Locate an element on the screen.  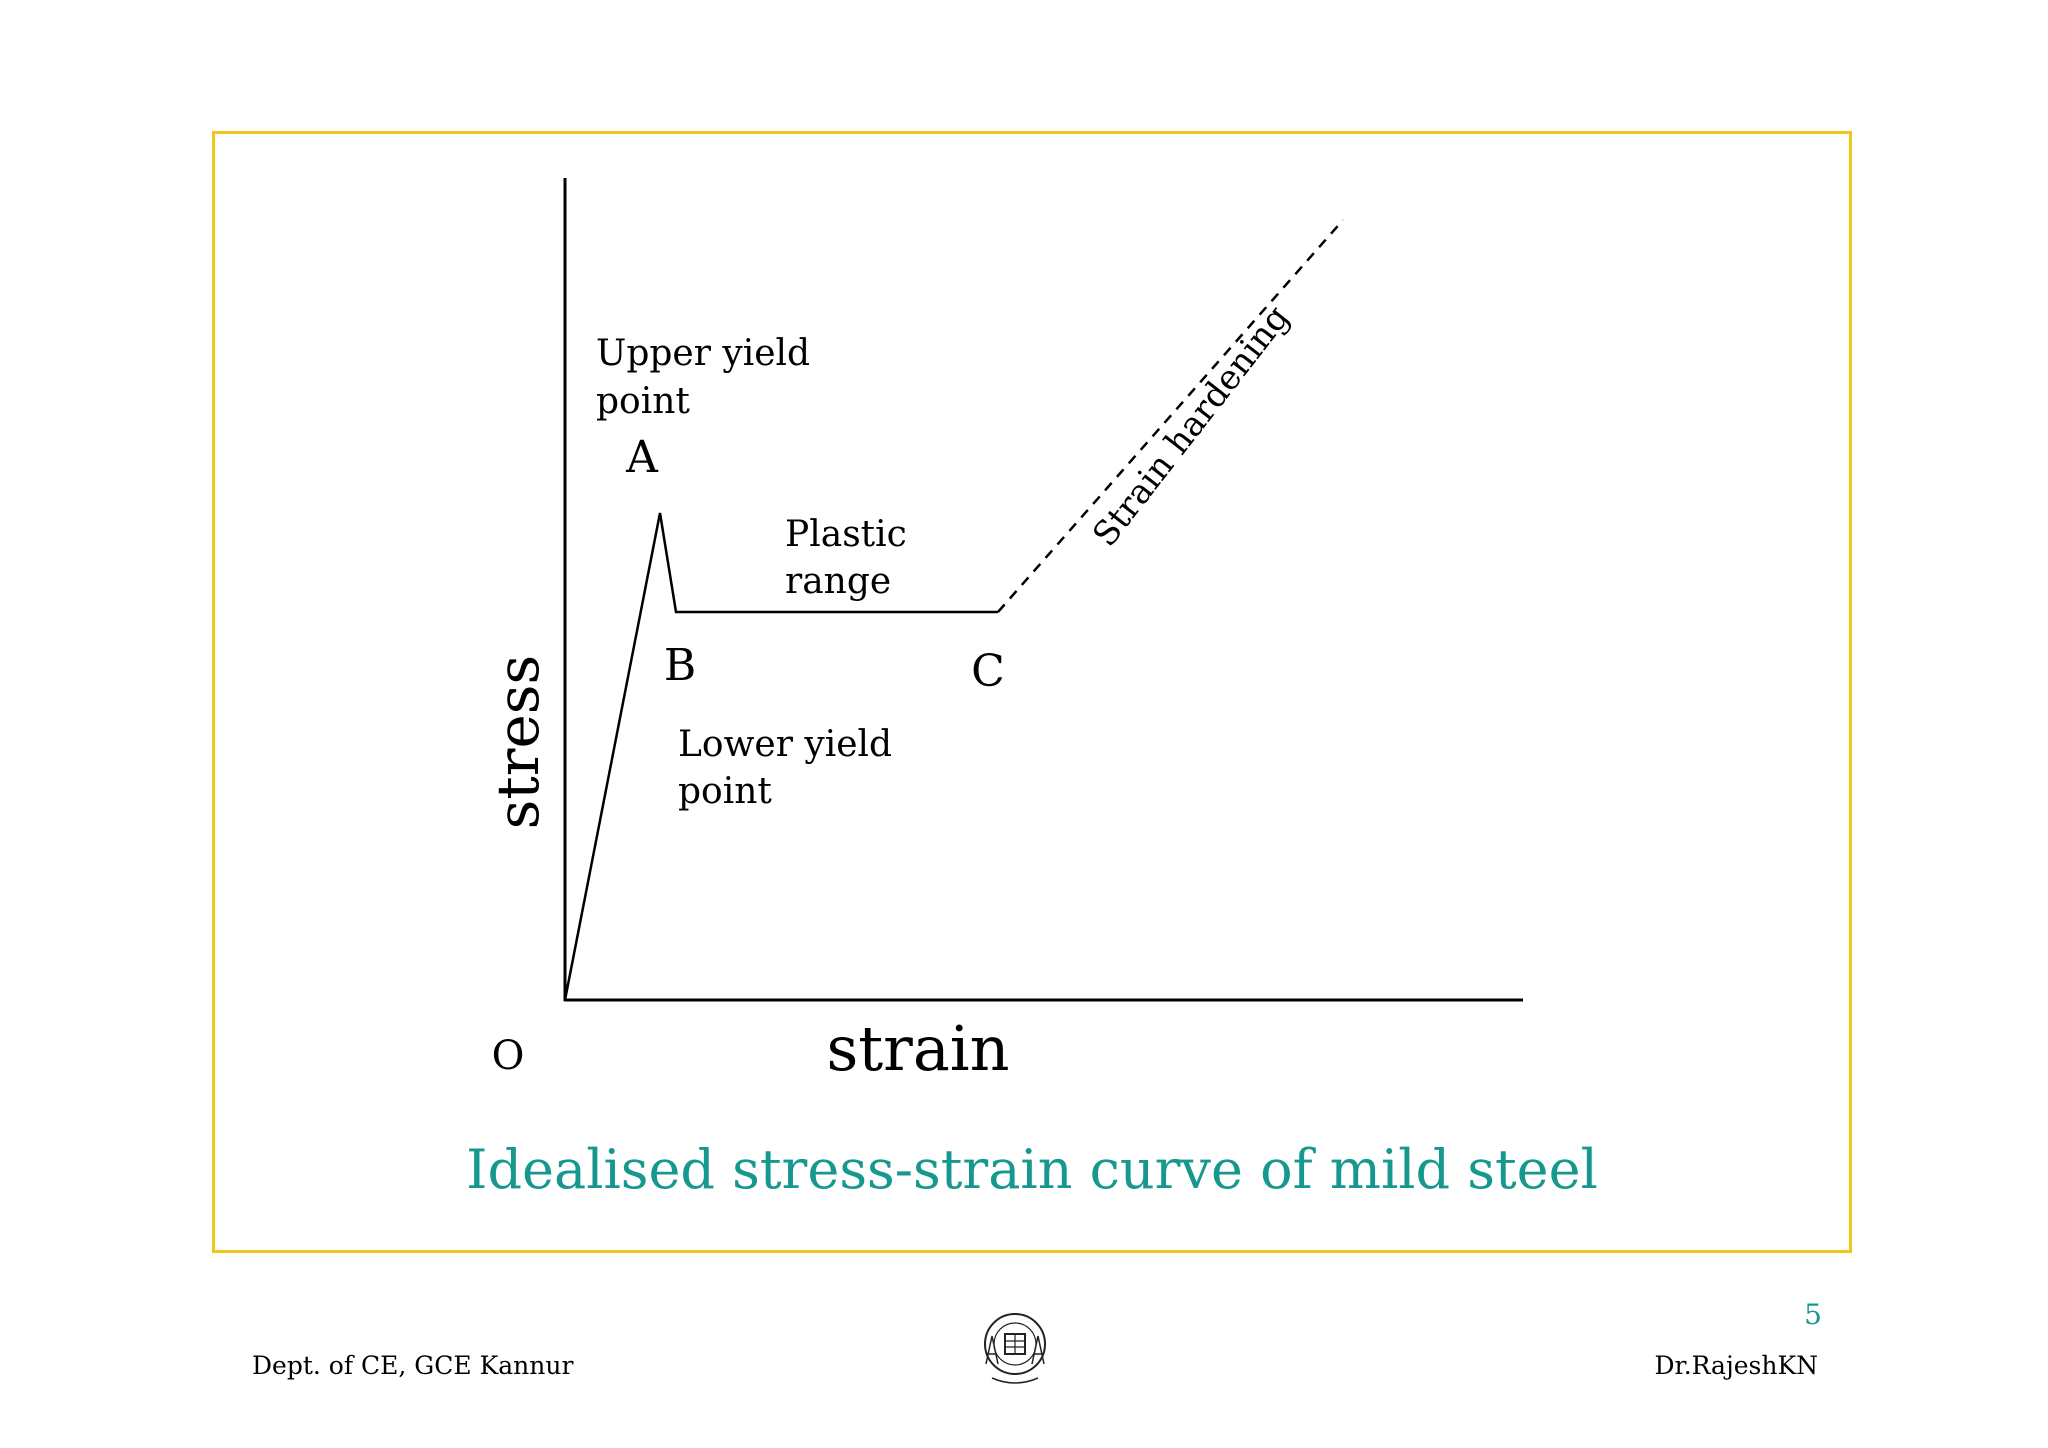
strain-hardening-text: Strain hardening is located at coordinates (1191, 426).